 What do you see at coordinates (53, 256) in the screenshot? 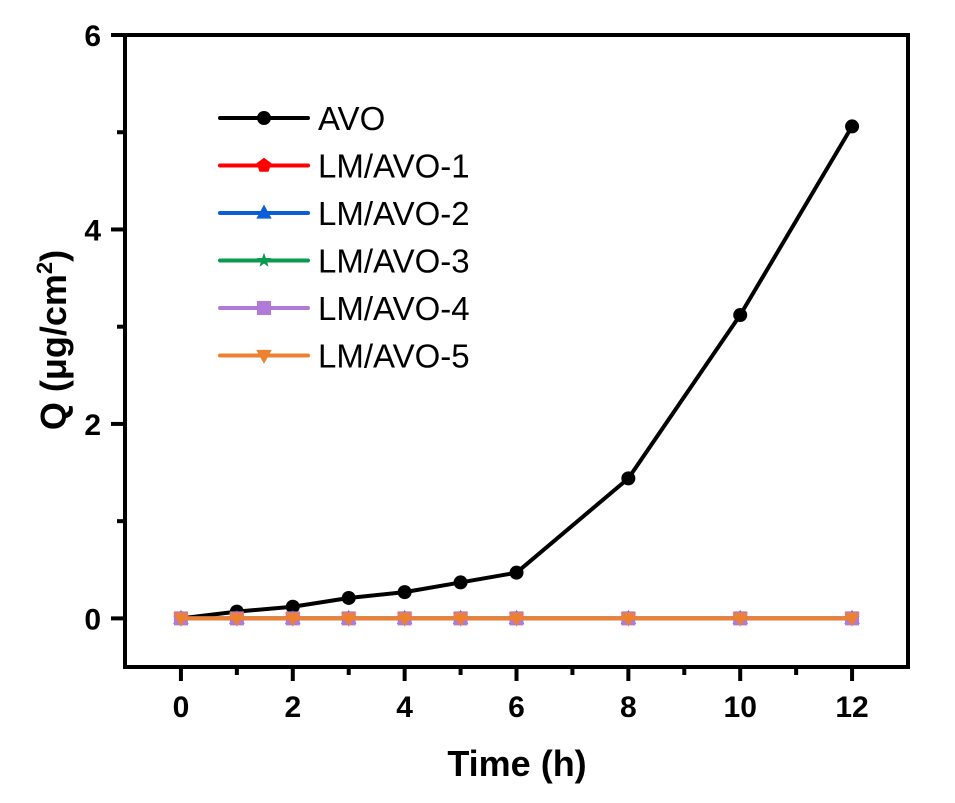
I see `y-axis-title-close: )` at bounding box center [53, 256].